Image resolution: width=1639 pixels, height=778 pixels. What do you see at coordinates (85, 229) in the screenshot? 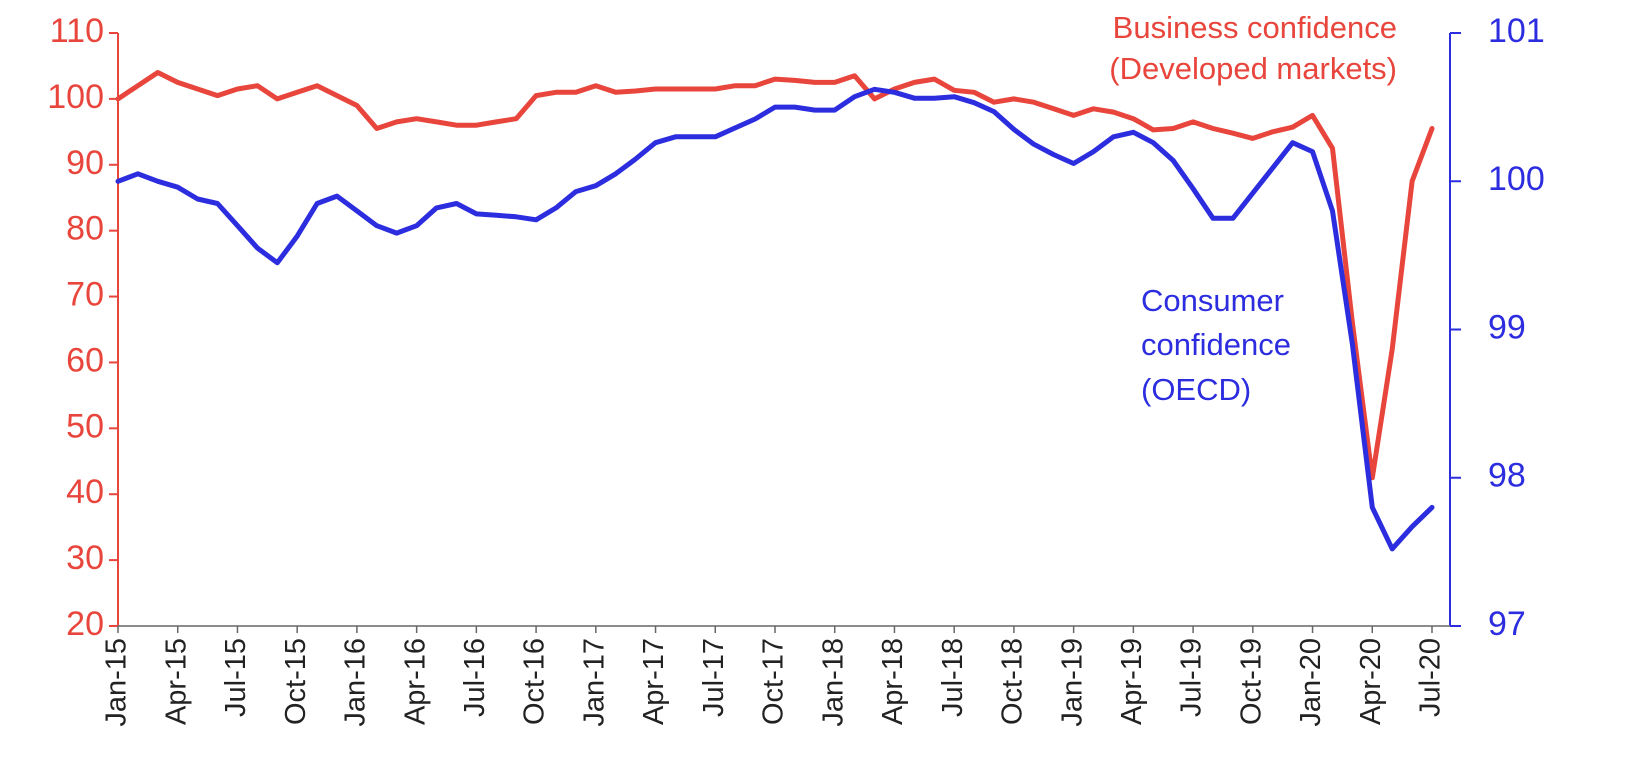
I see `left-tick-label: 80` at bounding box center [85, 229].